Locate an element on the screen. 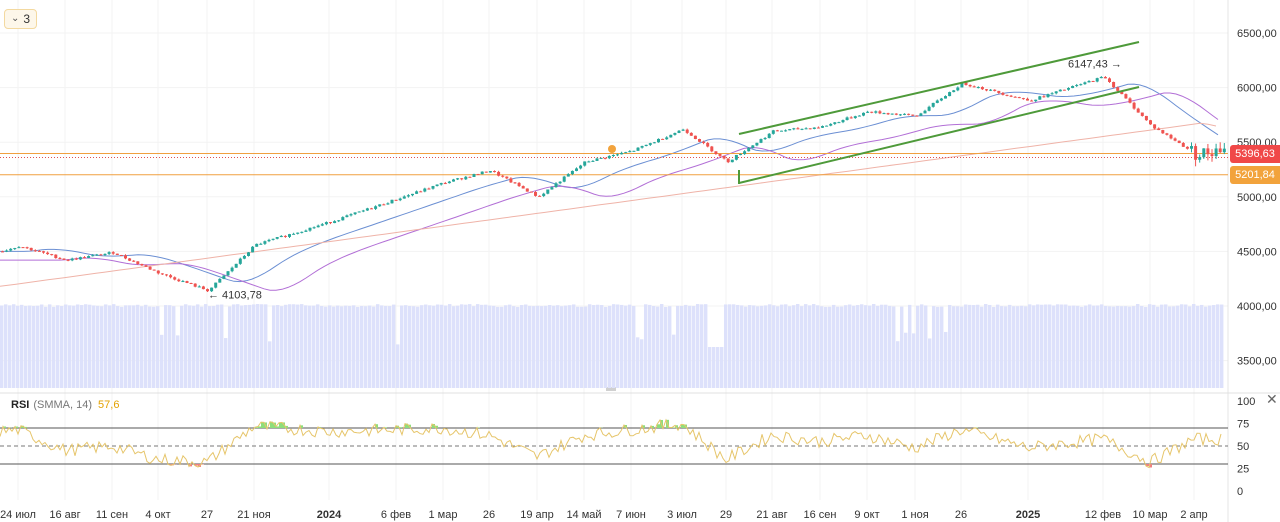 This screenshot has width=1280, height=522. time-axis-label: 2025 is located at coordinates (1028, 515).